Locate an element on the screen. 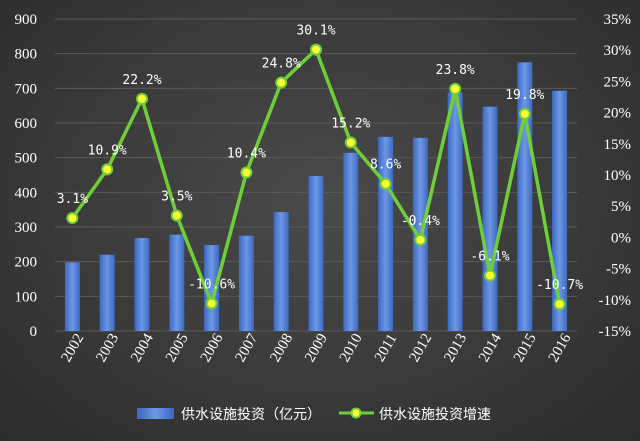  x-axis-tick-label: 2009 is located at coordinates (316, 348).